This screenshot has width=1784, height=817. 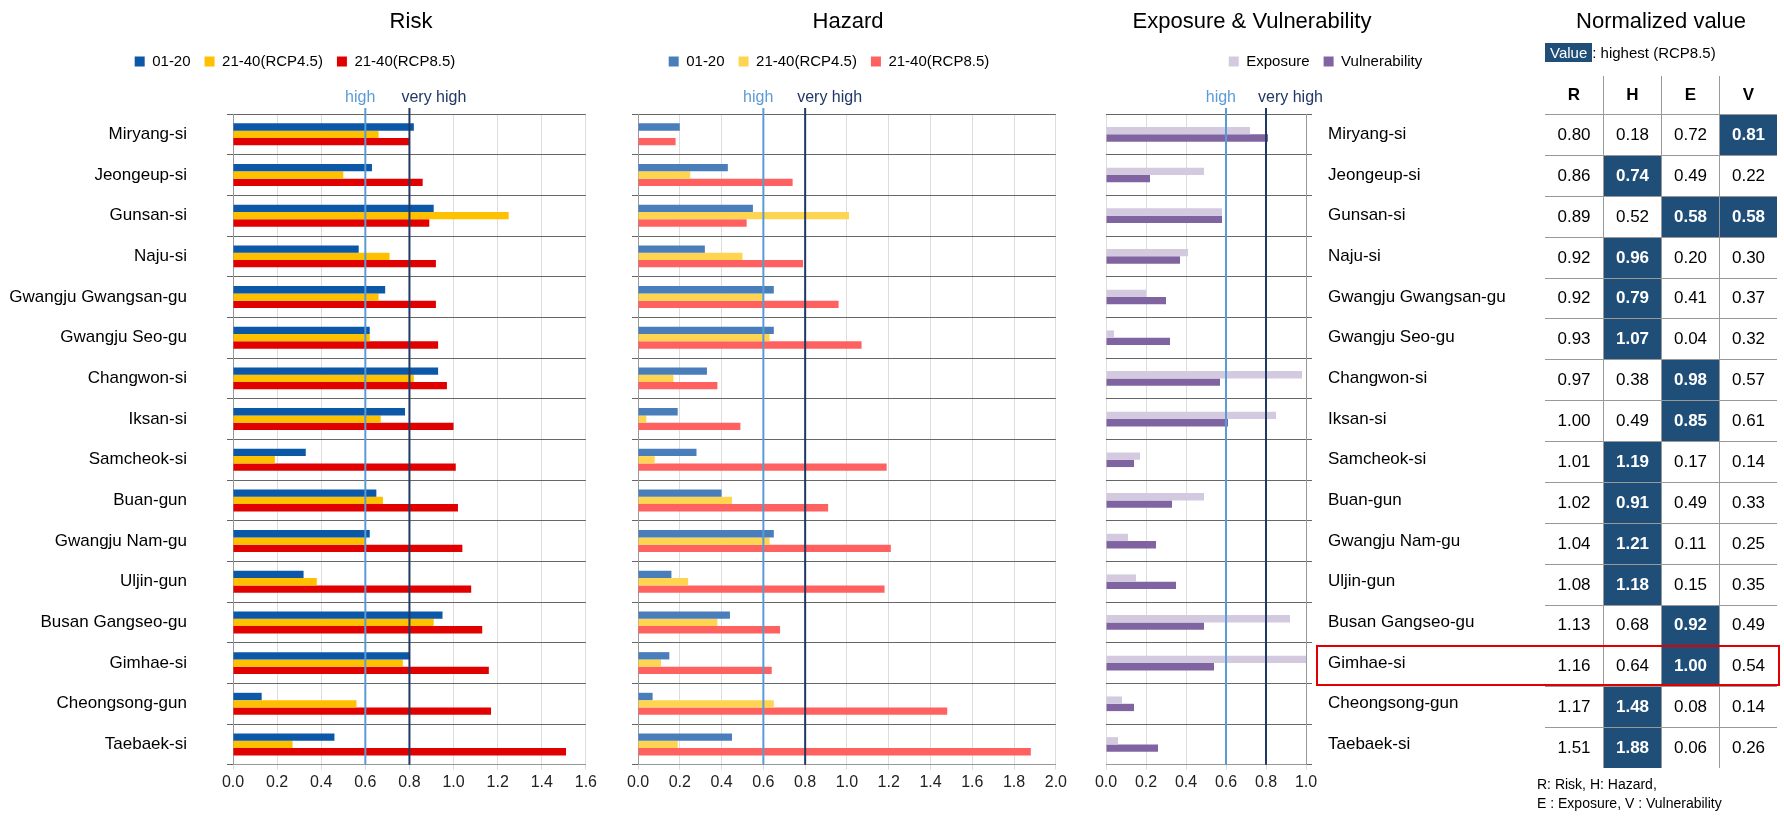 I want to click on data-label: 0.80, so click(x=1574, y=134).